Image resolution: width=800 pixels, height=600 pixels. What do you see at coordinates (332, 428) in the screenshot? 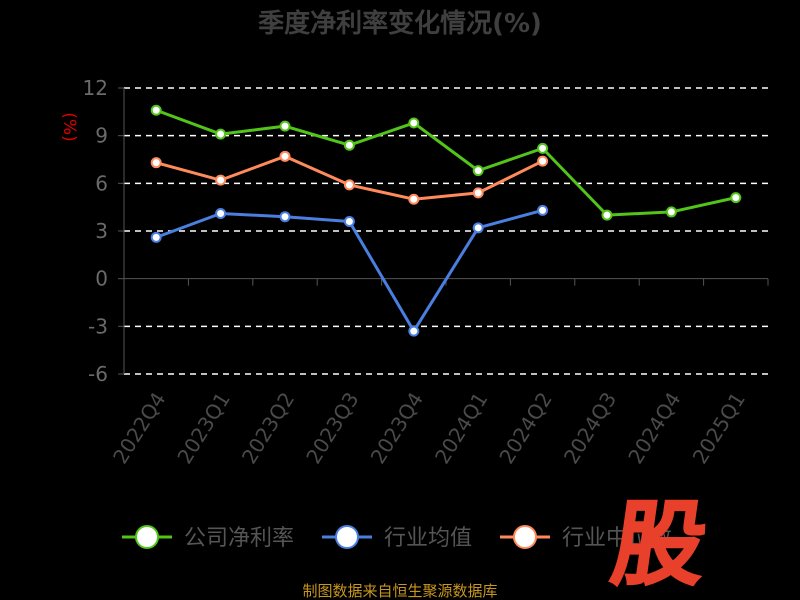
I see `x-tick-label: 2023Q3` at bounding box center [332, 428].